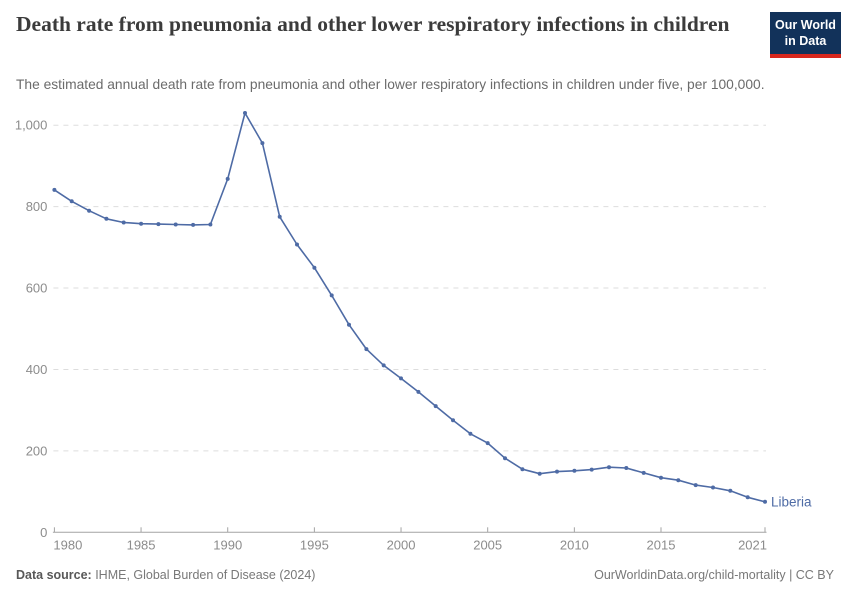  Describe the element at coordinates (805, 40) in the screenshot. I see `owid-logo-line2: in Data` at that location.